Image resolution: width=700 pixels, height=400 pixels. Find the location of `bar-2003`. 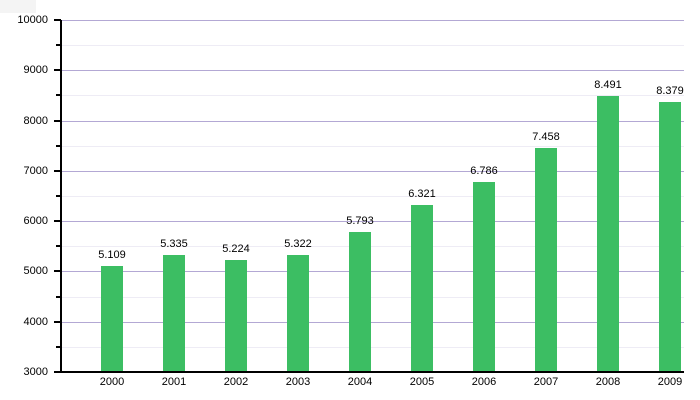

bar-2003 is located at coordinates (298, 313).